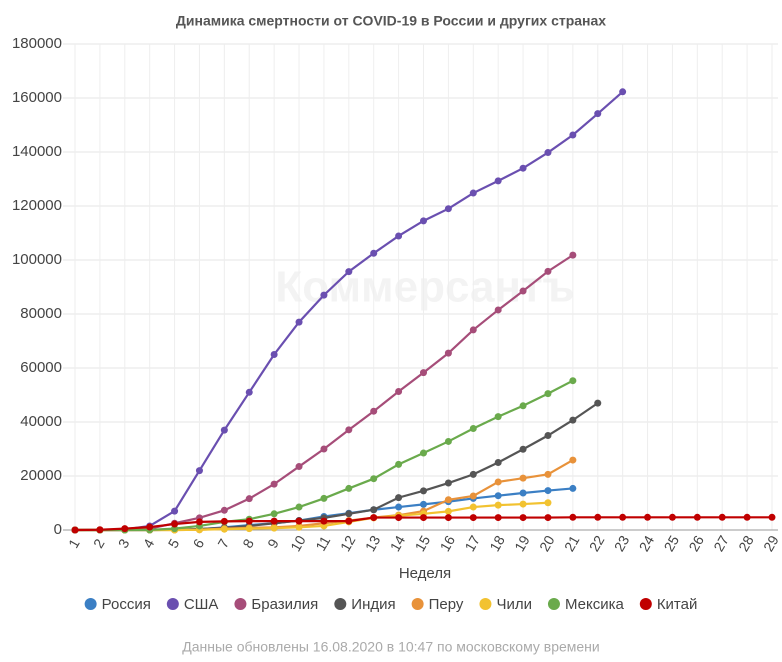  I want to click on x-tick-label: 21, so click(572, 543).